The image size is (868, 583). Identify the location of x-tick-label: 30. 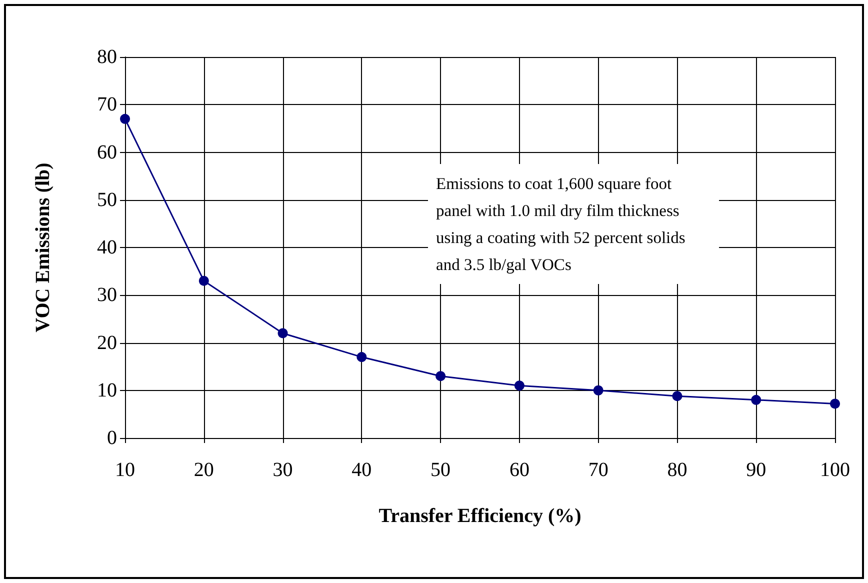
(282, 470).